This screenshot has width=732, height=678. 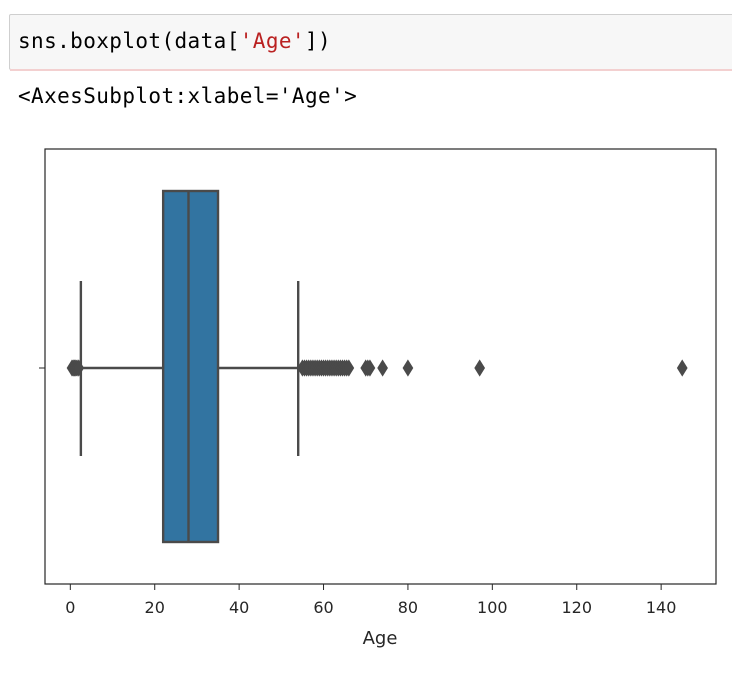 I want to click on iqr-box, so click(x=190, y=366).